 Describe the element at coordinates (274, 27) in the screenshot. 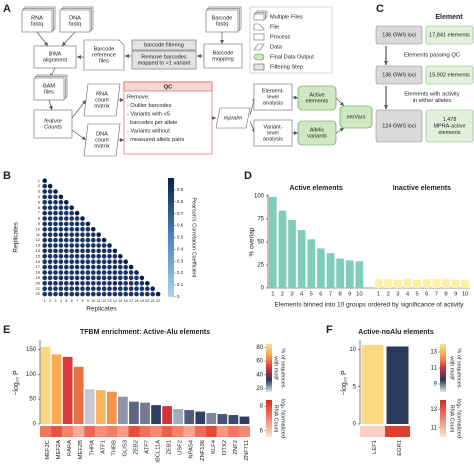

I see `legend-label: File` at that location.